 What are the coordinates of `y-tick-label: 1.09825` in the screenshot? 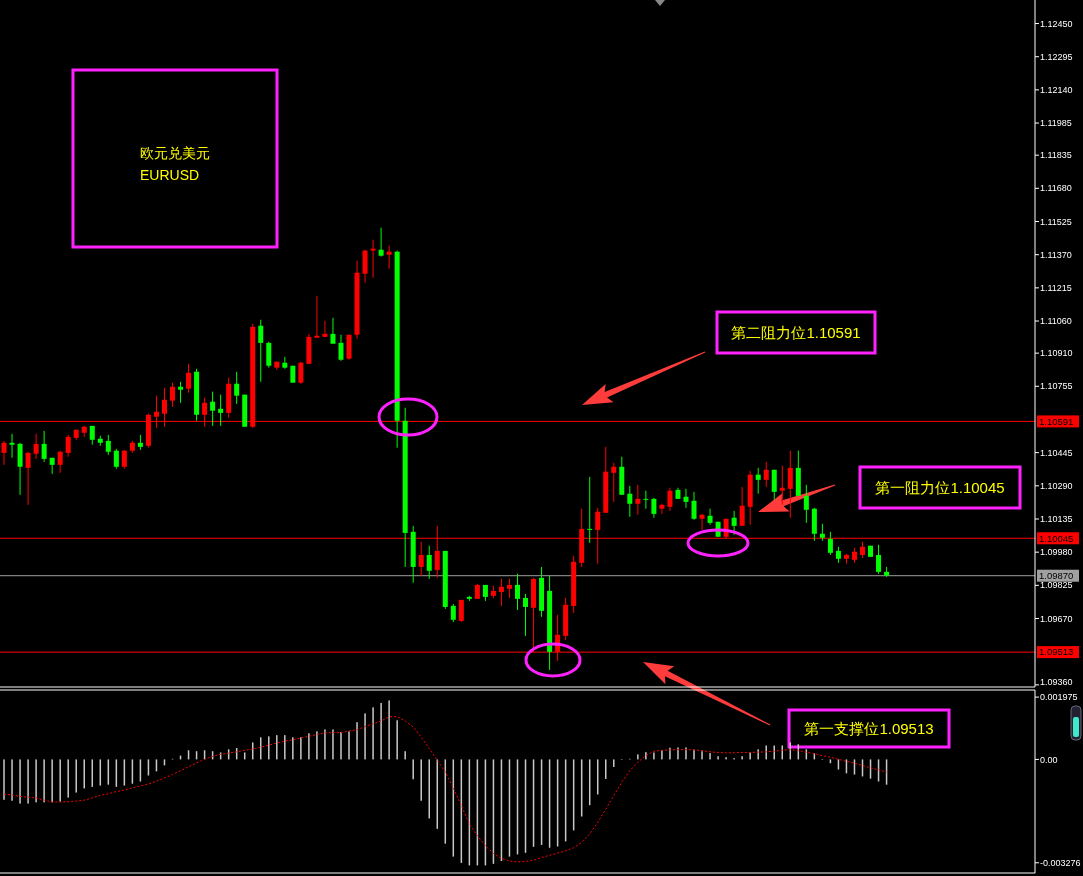 It's located at (1056, 585).